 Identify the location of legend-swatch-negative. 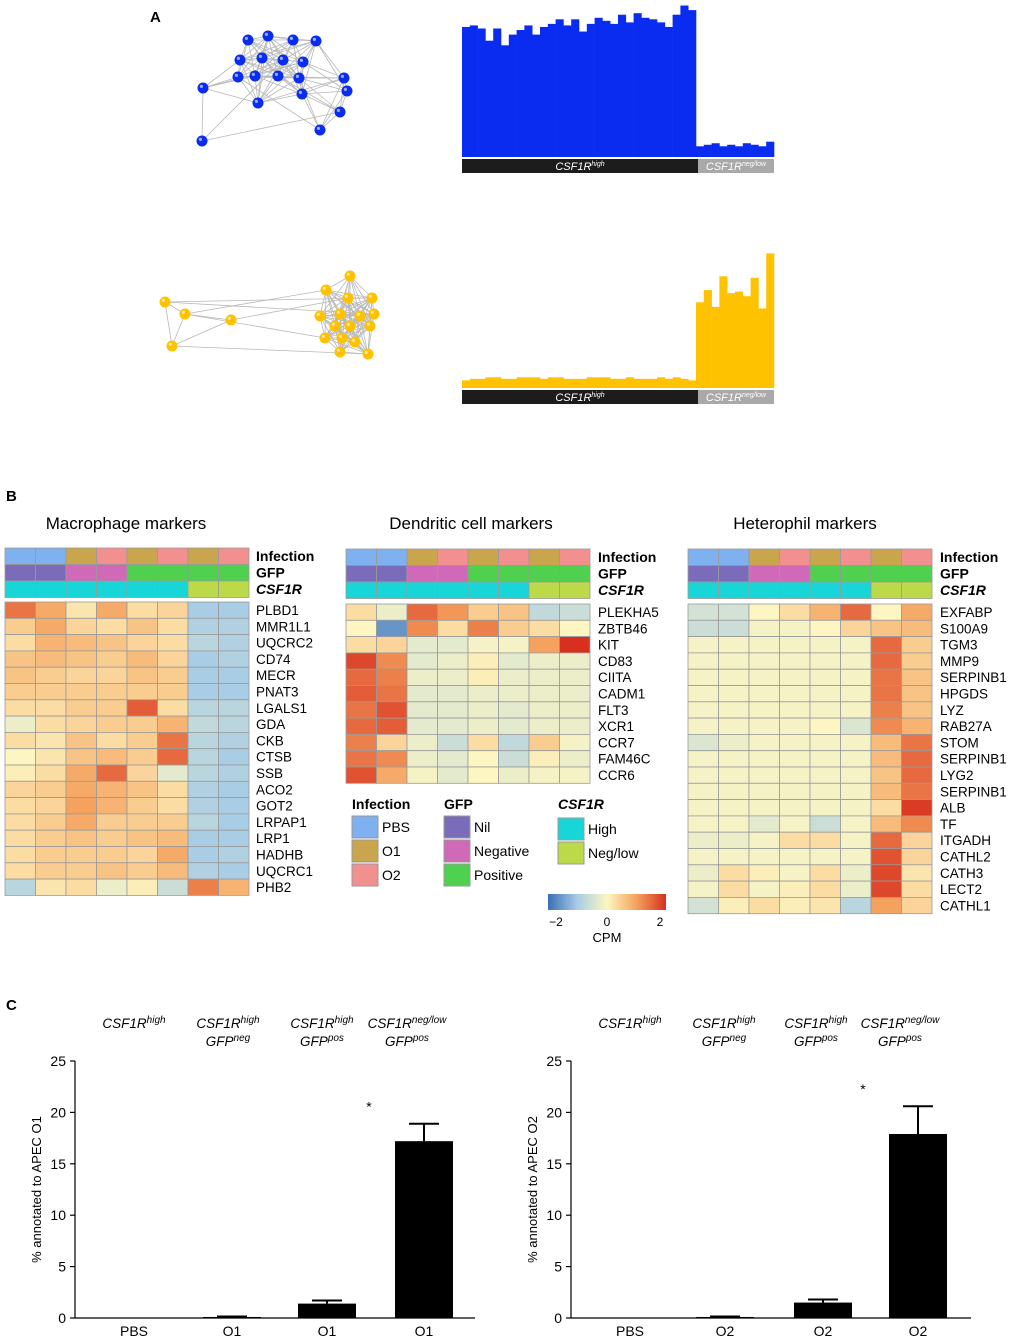
(457, 851).